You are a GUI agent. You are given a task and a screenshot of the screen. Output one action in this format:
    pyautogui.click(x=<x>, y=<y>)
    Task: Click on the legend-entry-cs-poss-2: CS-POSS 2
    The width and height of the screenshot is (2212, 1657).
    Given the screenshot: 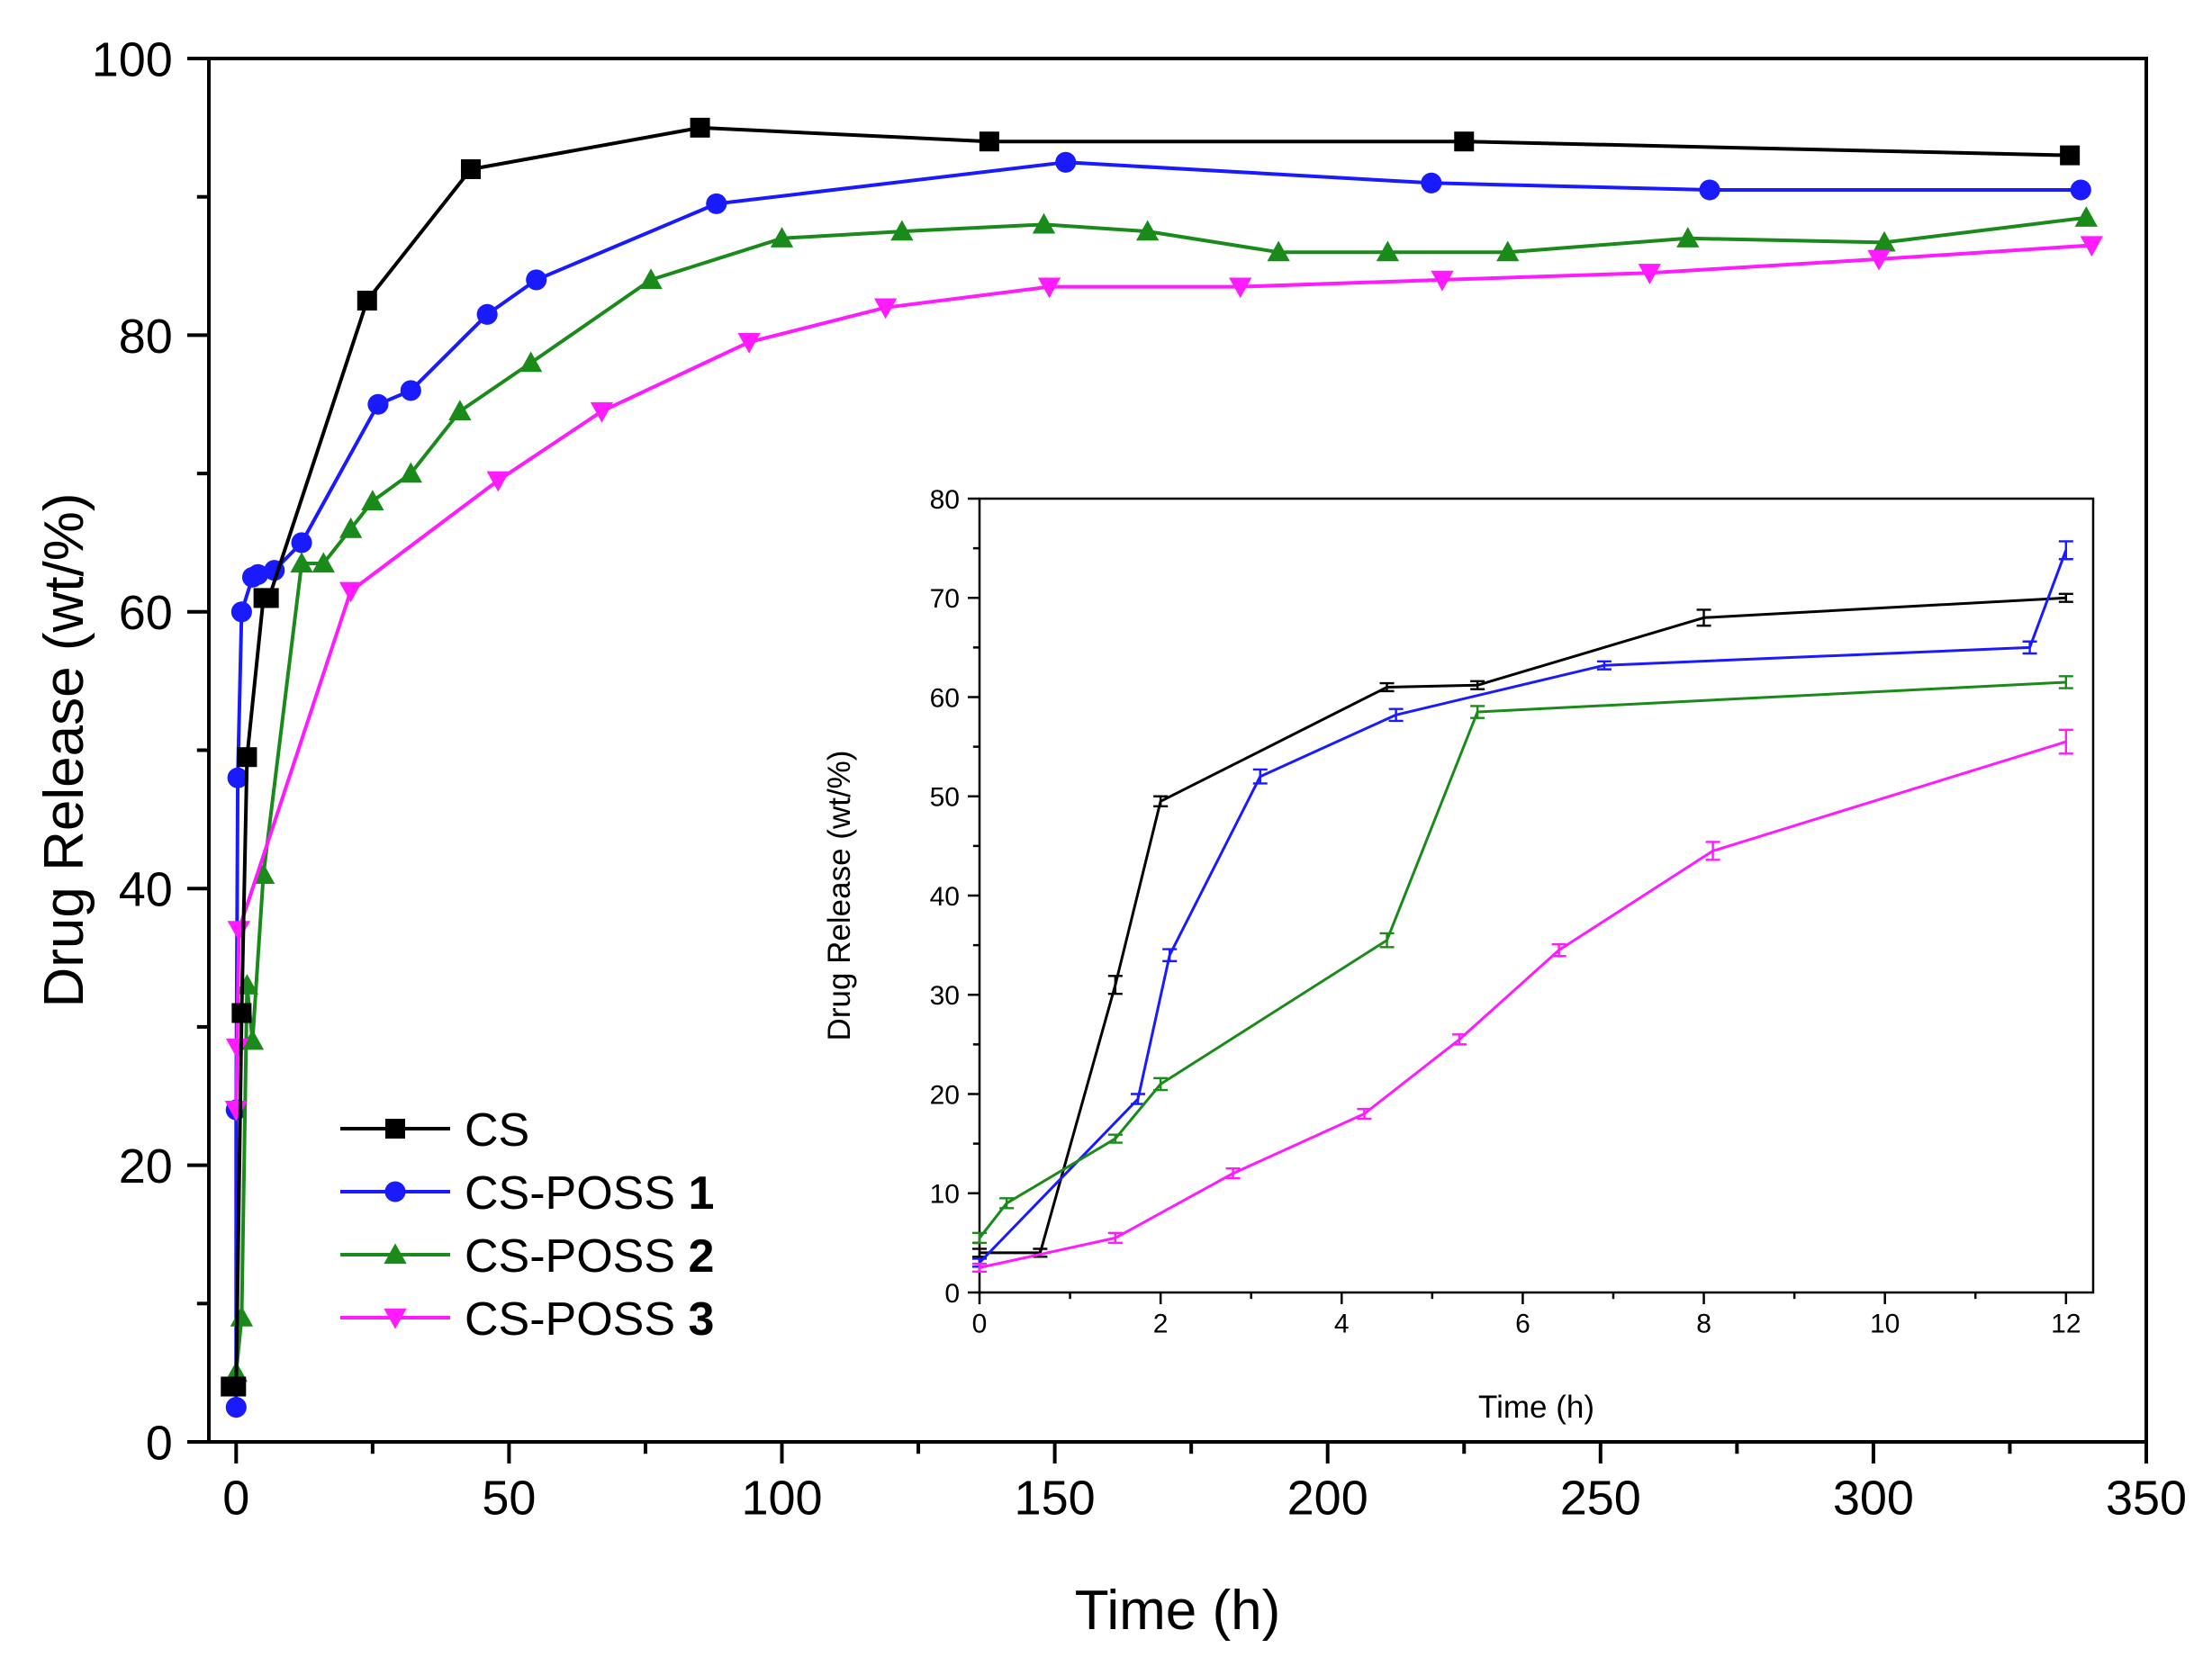 What is the action you would take?
    pyautogui.click(x=527, y=1256)
    